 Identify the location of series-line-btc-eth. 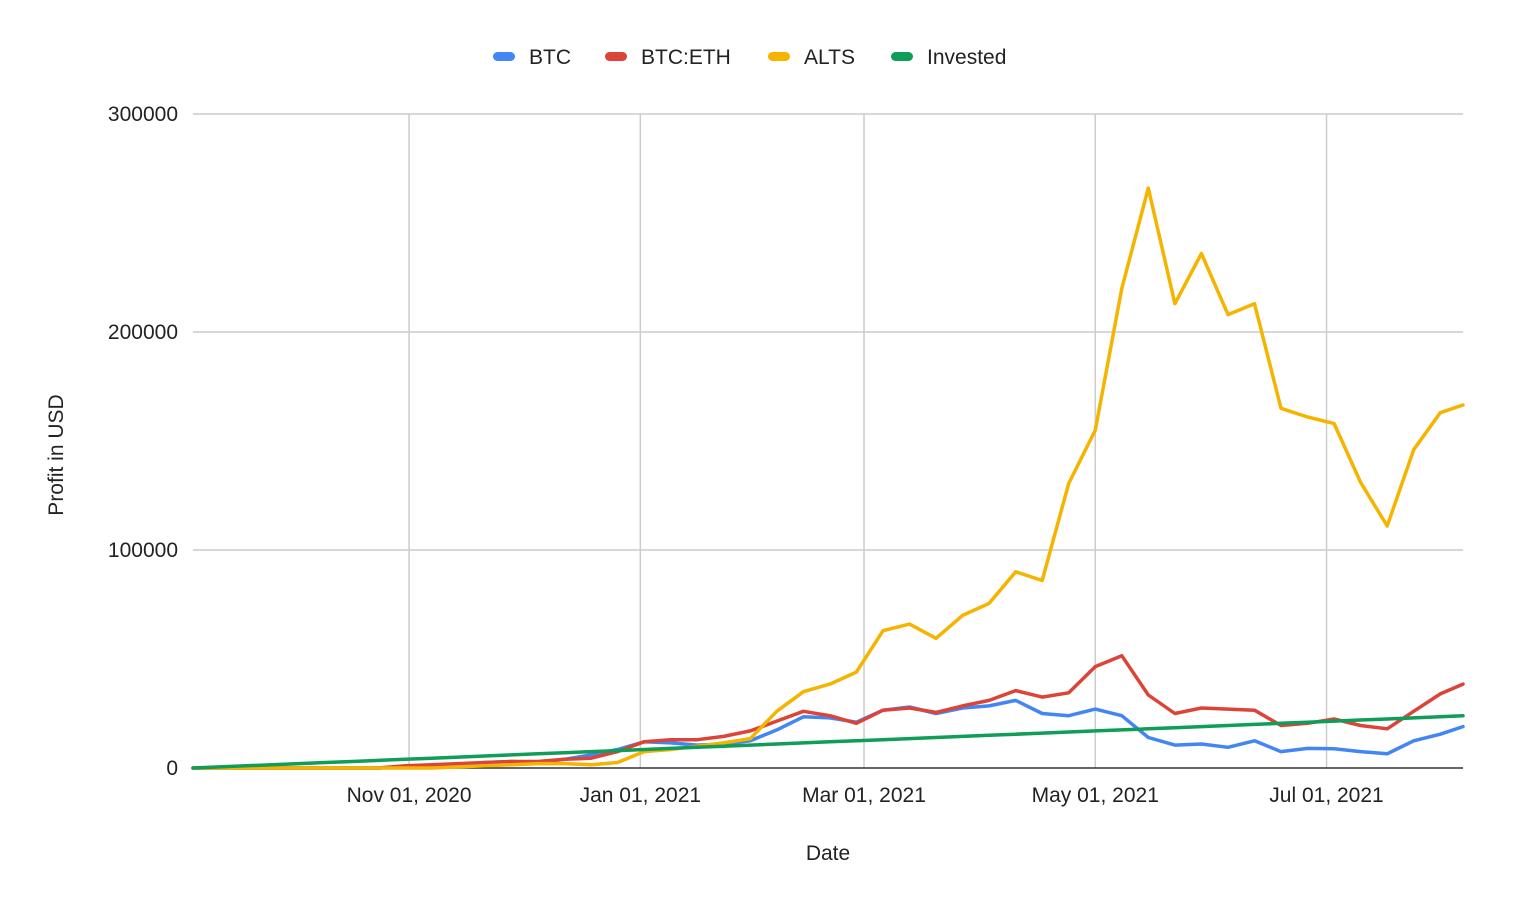
(828, 711).